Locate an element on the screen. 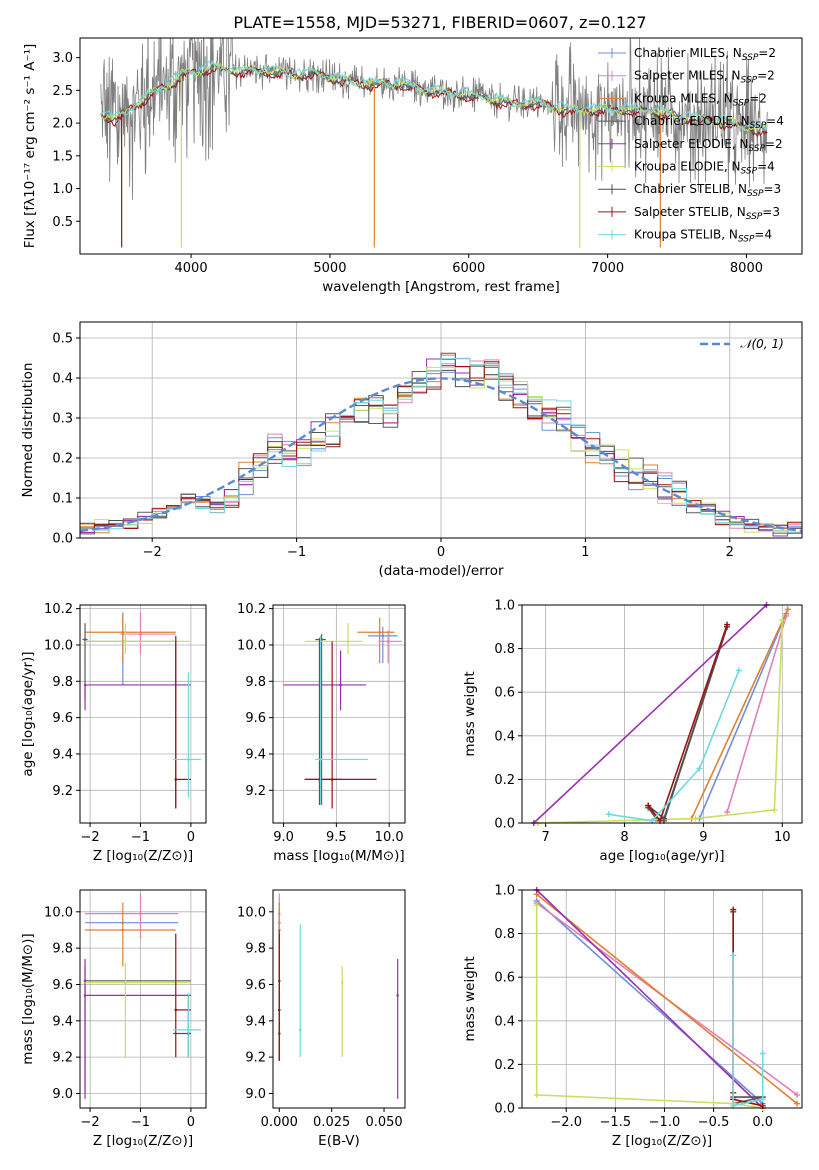 The height and width of the screenshot is (1170, 819). x-tick-label: 7000 is located at coordinates (607, 268).